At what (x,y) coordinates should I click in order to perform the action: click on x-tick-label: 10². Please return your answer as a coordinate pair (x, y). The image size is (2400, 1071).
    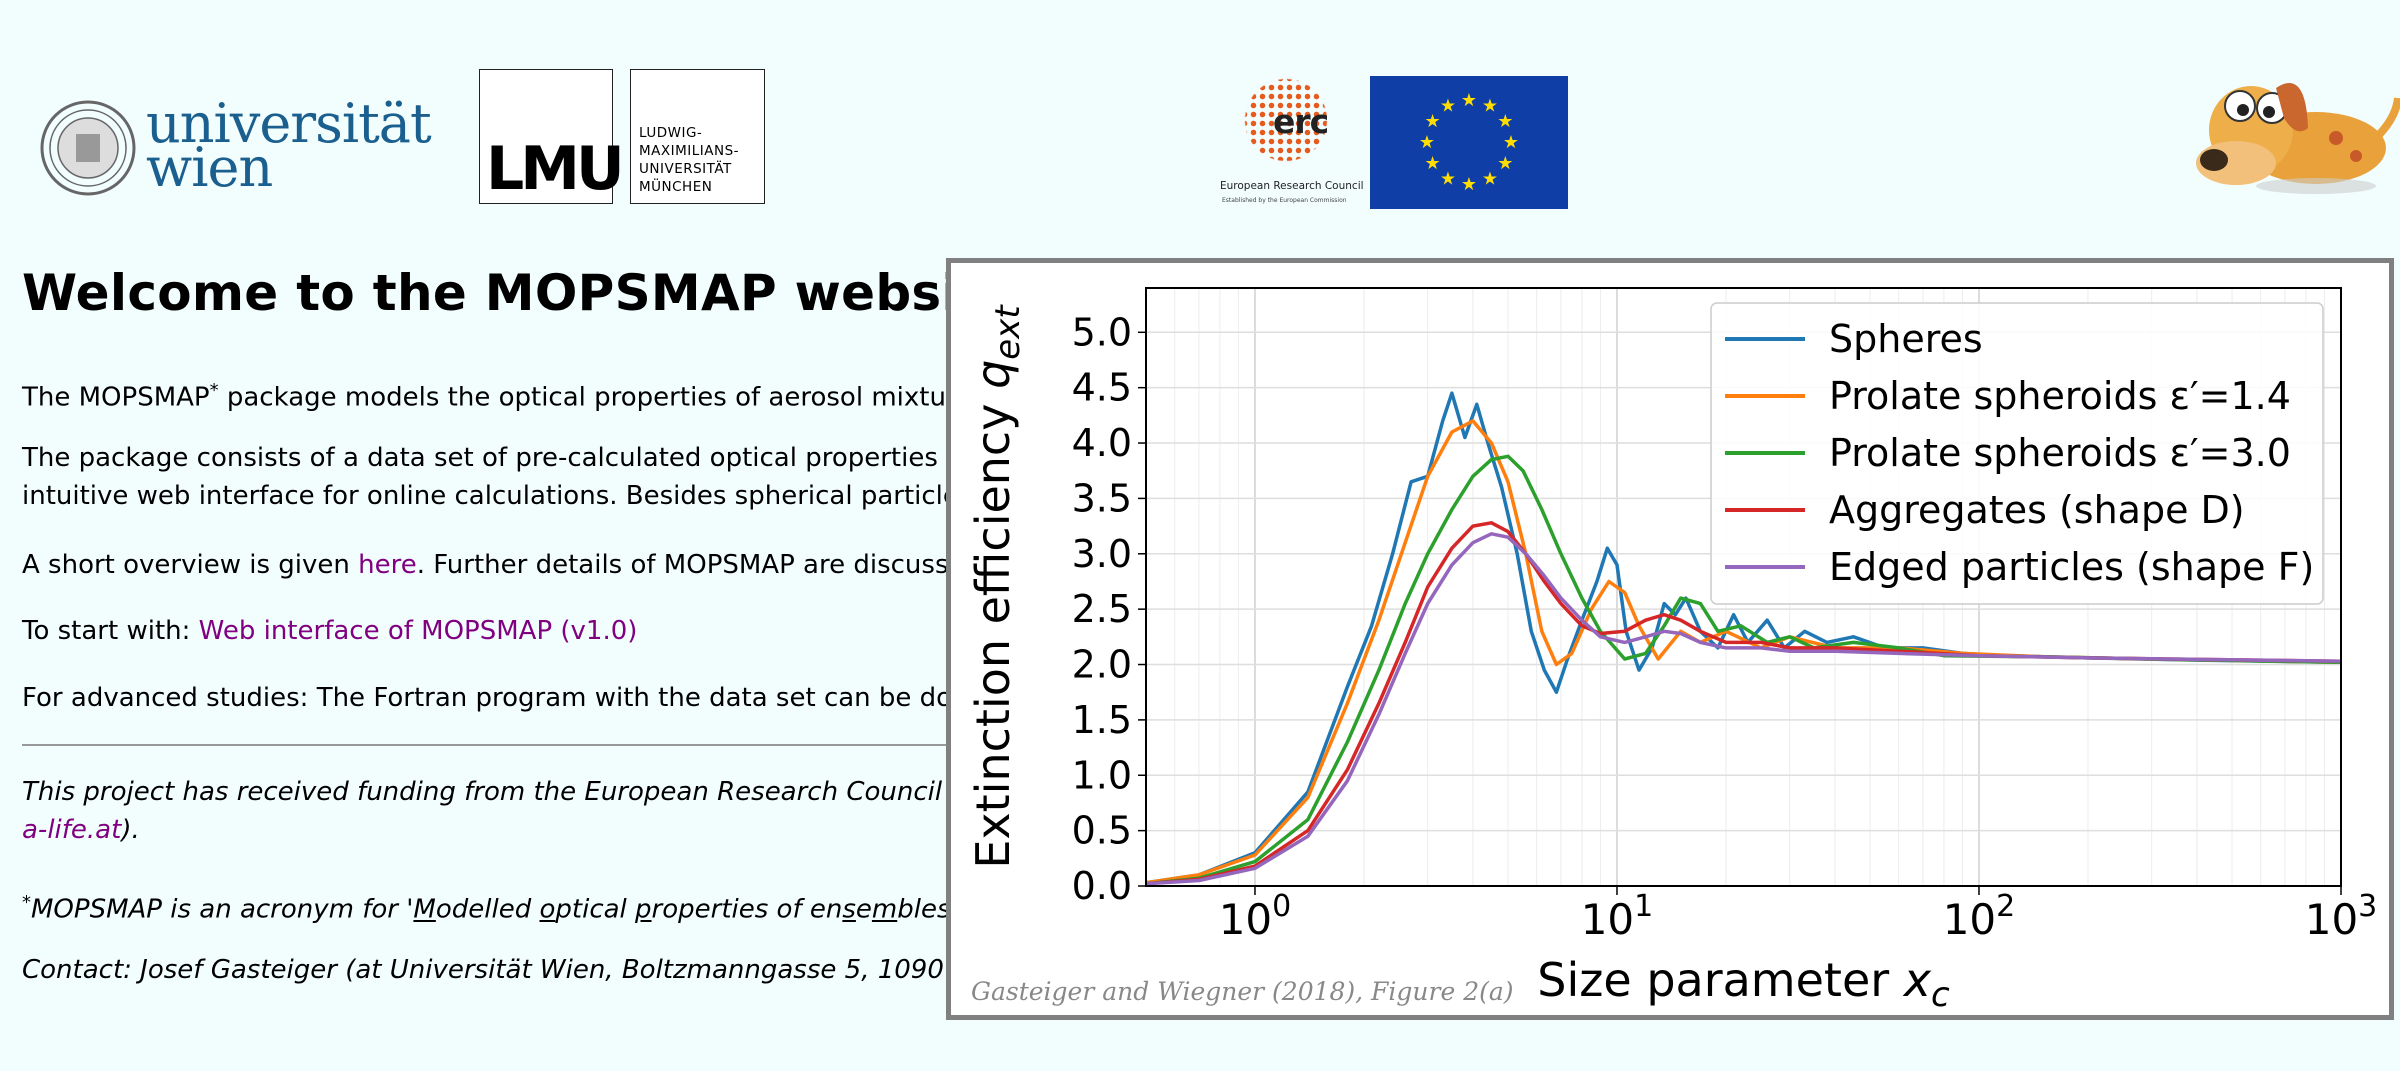
    Looking at the image, I should click on (1979, 916).